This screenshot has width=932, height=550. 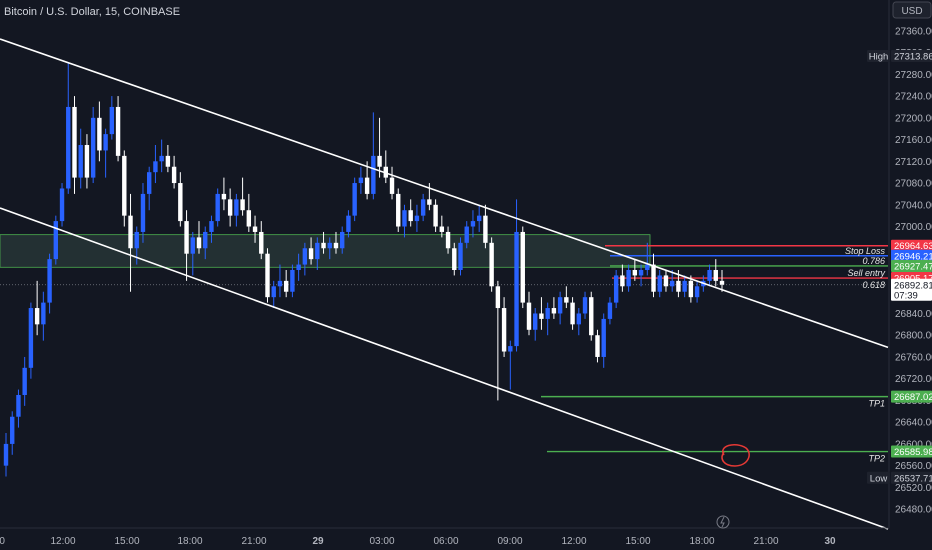 I want to click on level-label: 0.786, so click(x=873, y=261).